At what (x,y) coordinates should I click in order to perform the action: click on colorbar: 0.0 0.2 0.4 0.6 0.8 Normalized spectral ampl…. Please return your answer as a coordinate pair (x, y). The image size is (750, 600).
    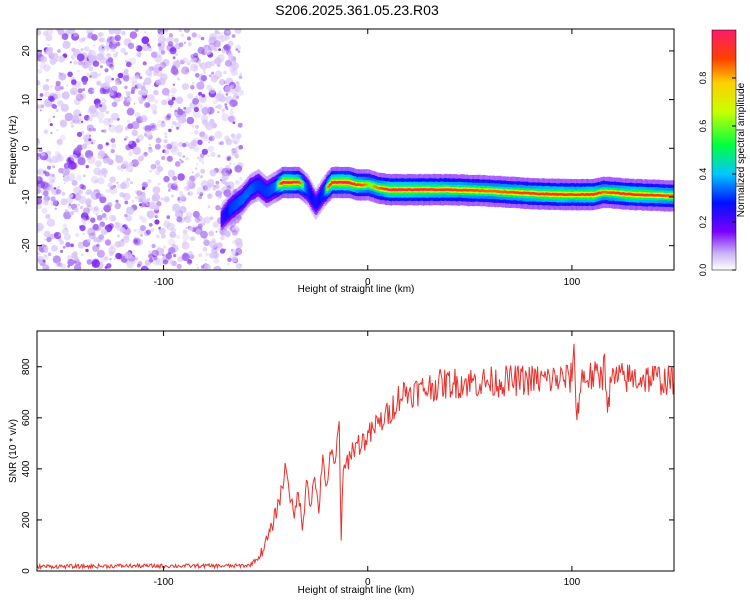
    Looking at the image, I should click on (722, 152).